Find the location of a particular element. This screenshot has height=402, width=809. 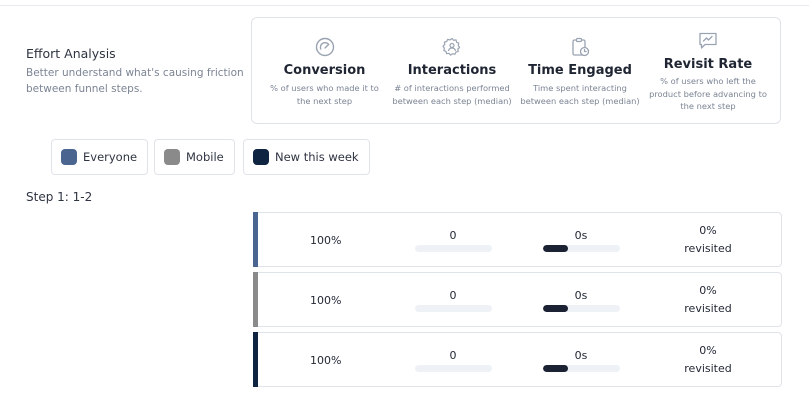

gauge-icon is located at coordinates (324, 47).